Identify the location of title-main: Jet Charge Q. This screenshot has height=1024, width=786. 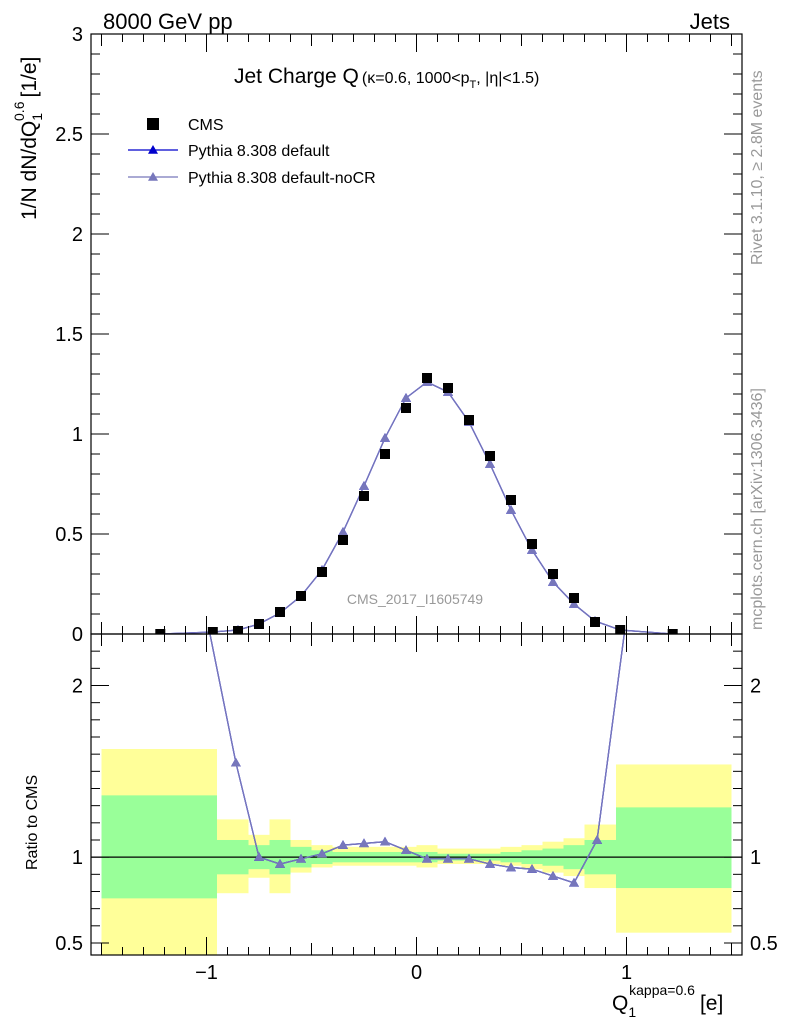
(296, 76).